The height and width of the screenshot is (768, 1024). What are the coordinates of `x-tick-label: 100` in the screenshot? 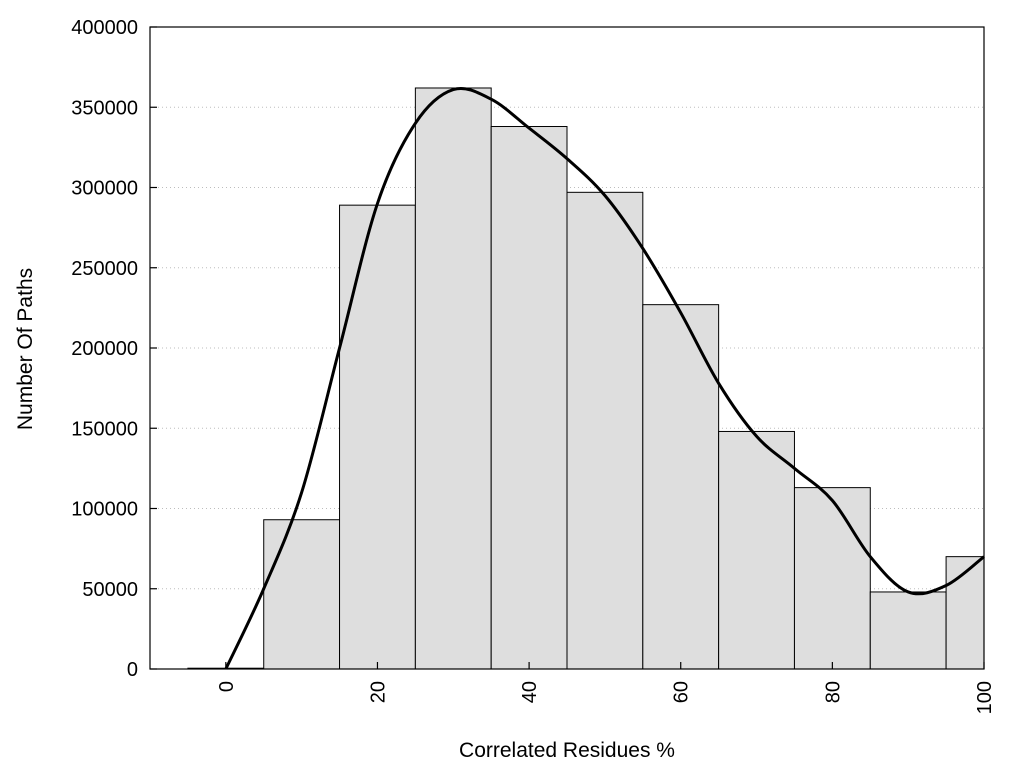 It's located at (985, 697).